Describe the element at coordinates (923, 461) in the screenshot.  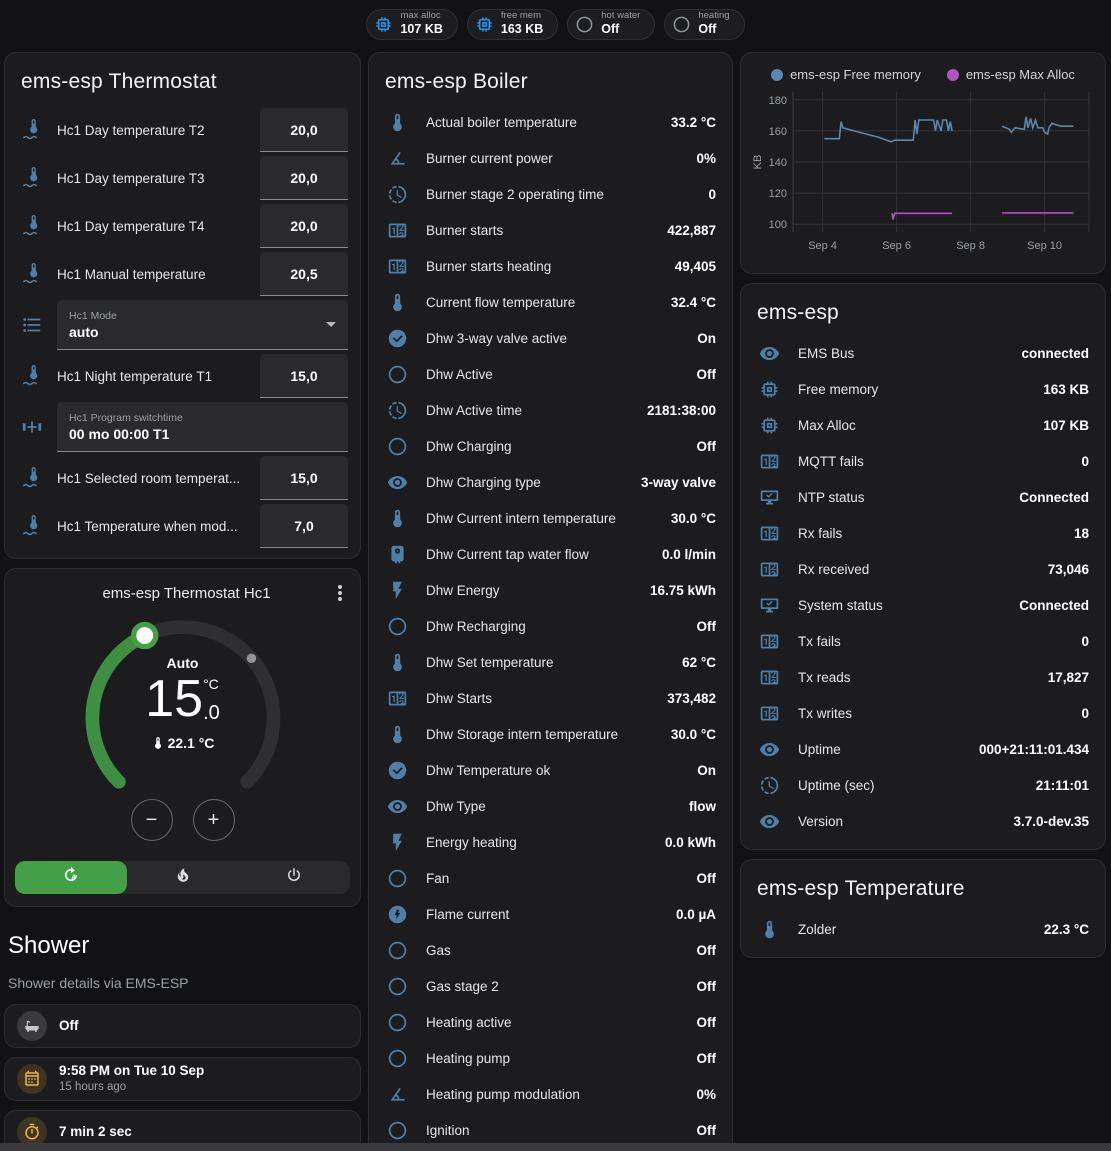
I see `entity-row: MQTT fails 0` at that location.